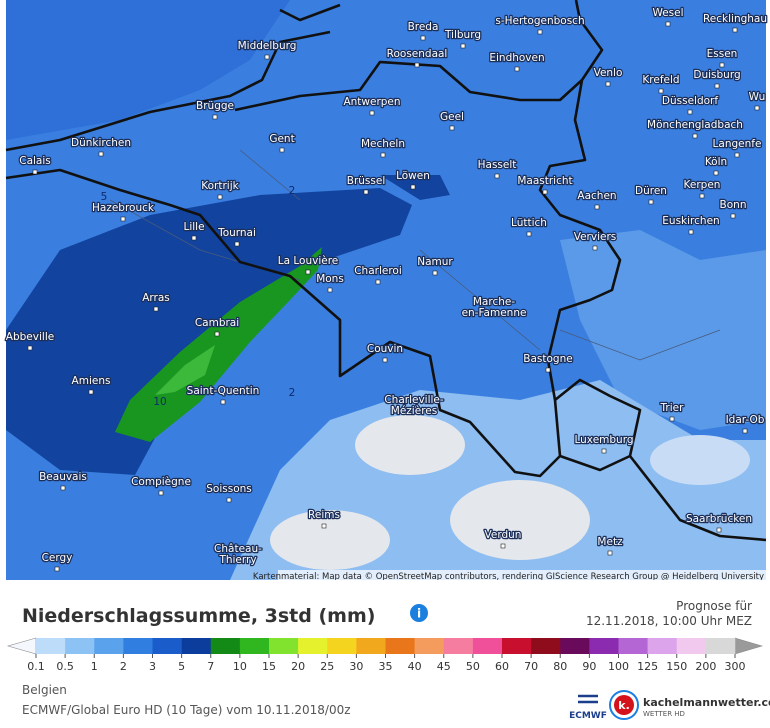 The height and width of the screenshot is (728, 770). Describe the element at coordinates (531, 666) in the screenshot. I see `legend-label: 70` at that location.